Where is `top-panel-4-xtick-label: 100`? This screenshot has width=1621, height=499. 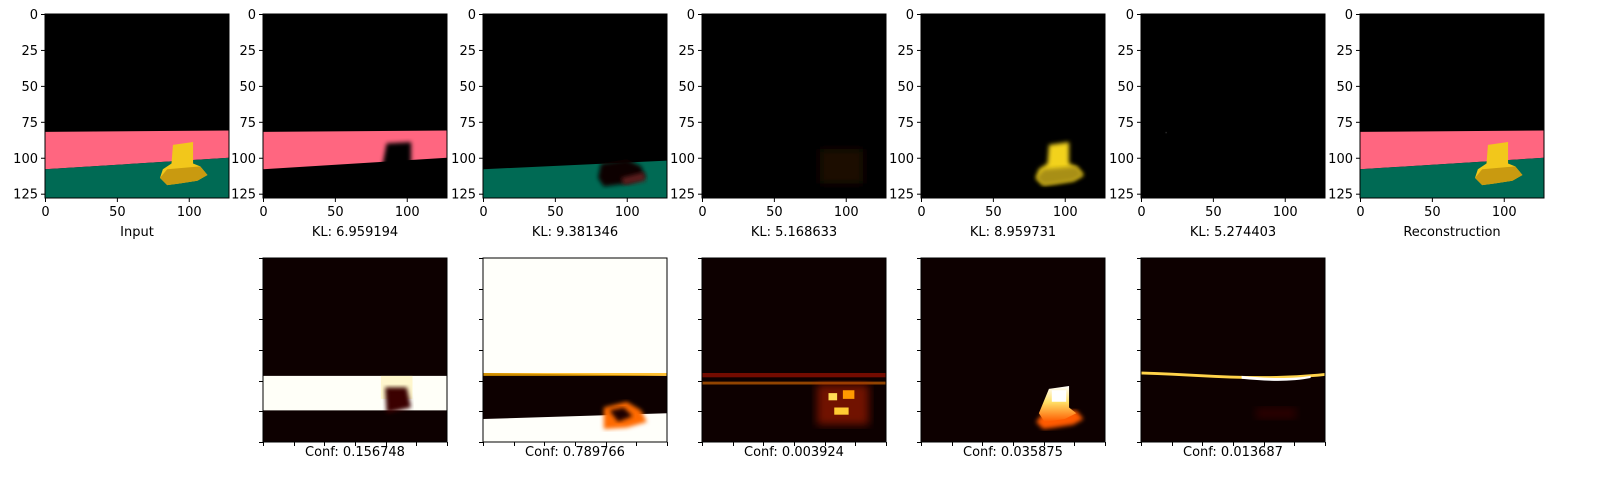
top-panel-4-xtick-label: 100 is located at coordinates (846, 212).